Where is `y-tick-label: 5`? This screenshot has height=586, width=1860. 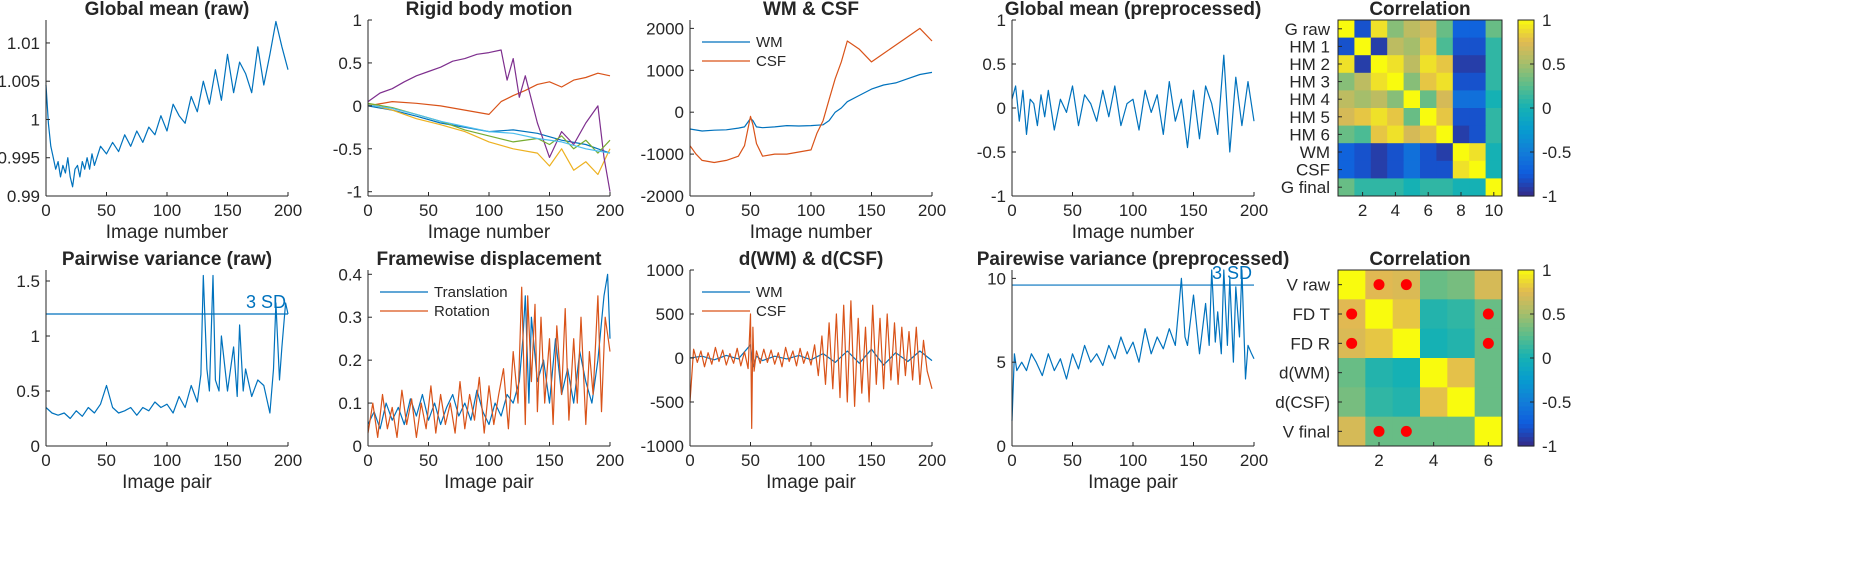 y-tick-label: 5 is located at coordinates (1001, 362).